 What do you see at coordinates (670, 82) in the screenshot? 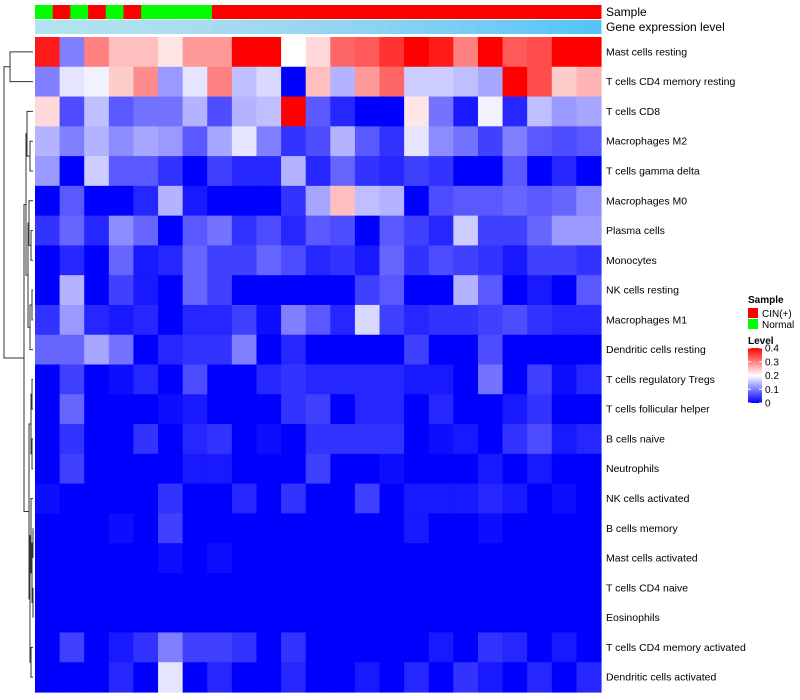
I see `row-label: T cells CD4 memory resting` at bounding box center [670, 82].